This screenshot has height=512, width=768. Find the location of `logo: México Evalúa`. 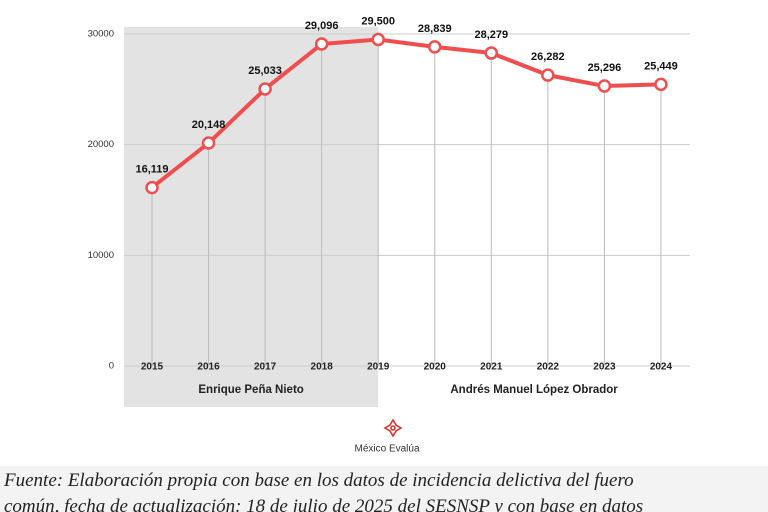

logo: México Evalúa is located at coordinates (387, 436).